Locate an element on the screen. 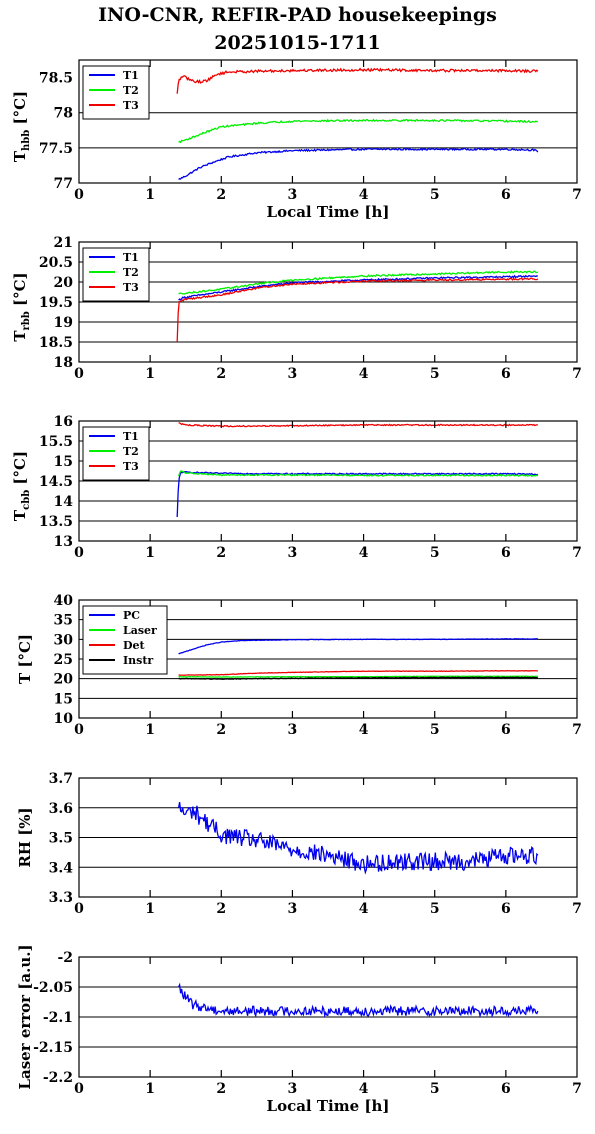 The height and width of the screenshot is (1134, 595). series-line-T3 is located at coordinates (357, 80).